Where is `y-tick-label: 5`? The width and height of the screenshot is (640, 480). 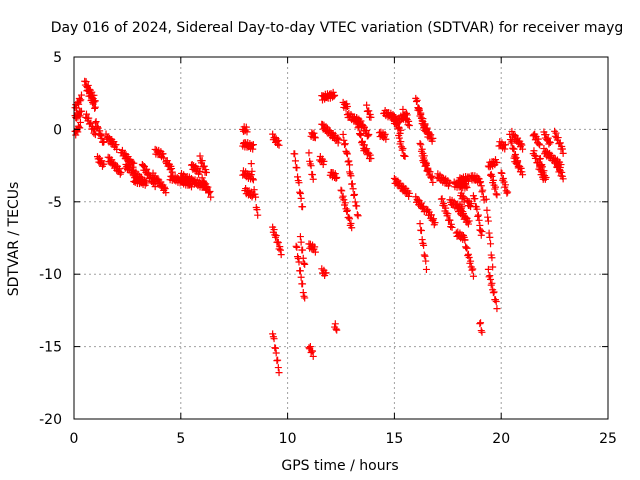
y-tick-label: 5 is located at coordinates (57, 58).